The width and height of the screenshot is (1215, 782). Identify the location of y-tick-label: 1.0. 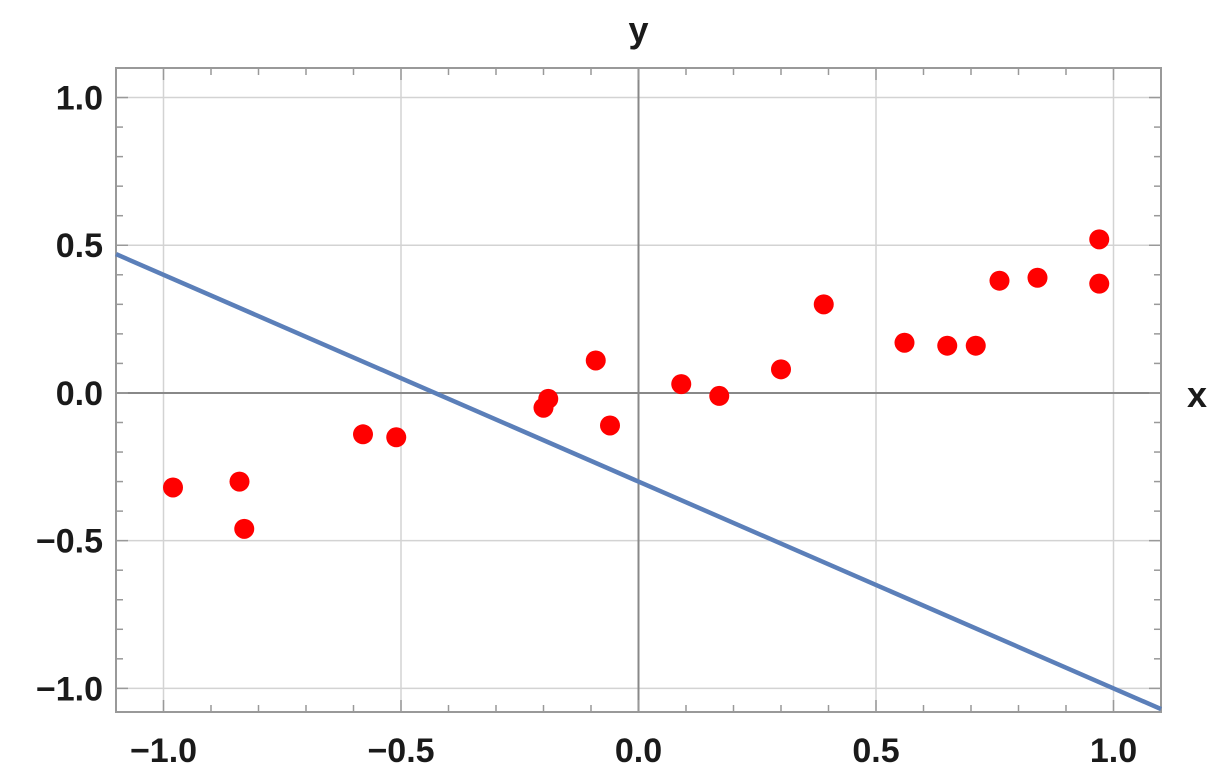
(79, 99).